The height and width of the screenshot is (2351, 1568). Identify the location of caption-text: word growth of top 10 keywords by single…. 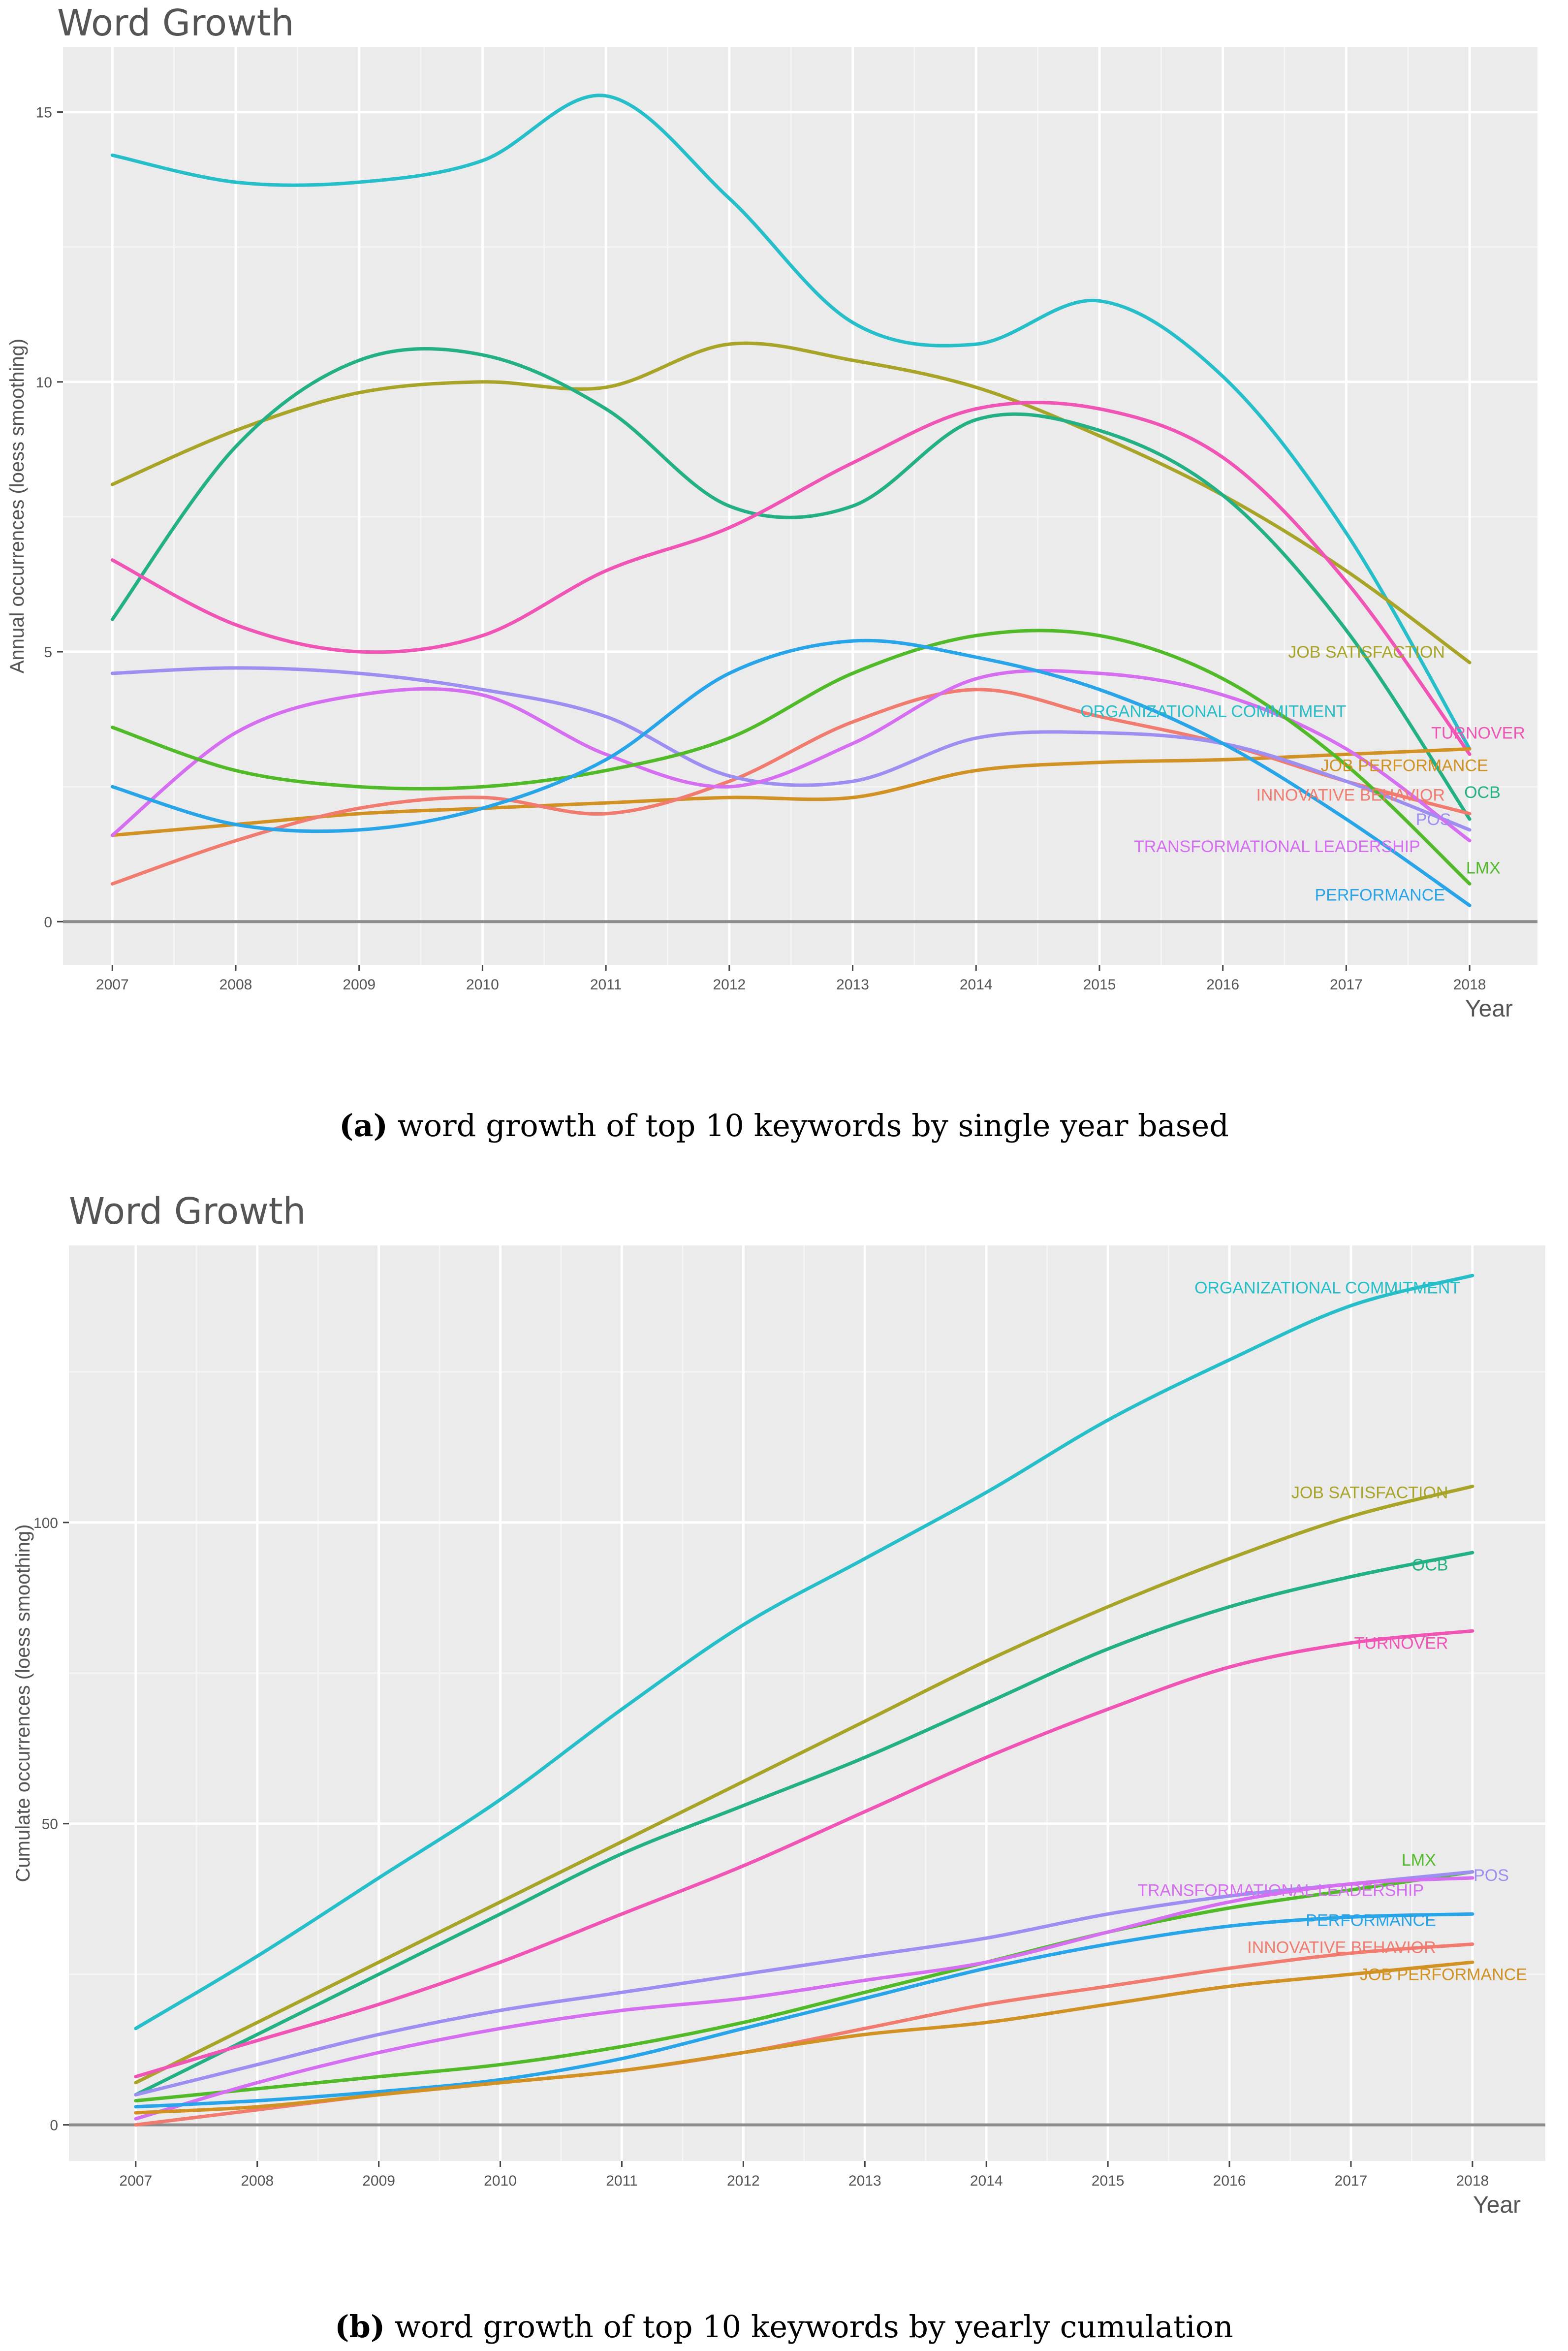
(808, 1126).